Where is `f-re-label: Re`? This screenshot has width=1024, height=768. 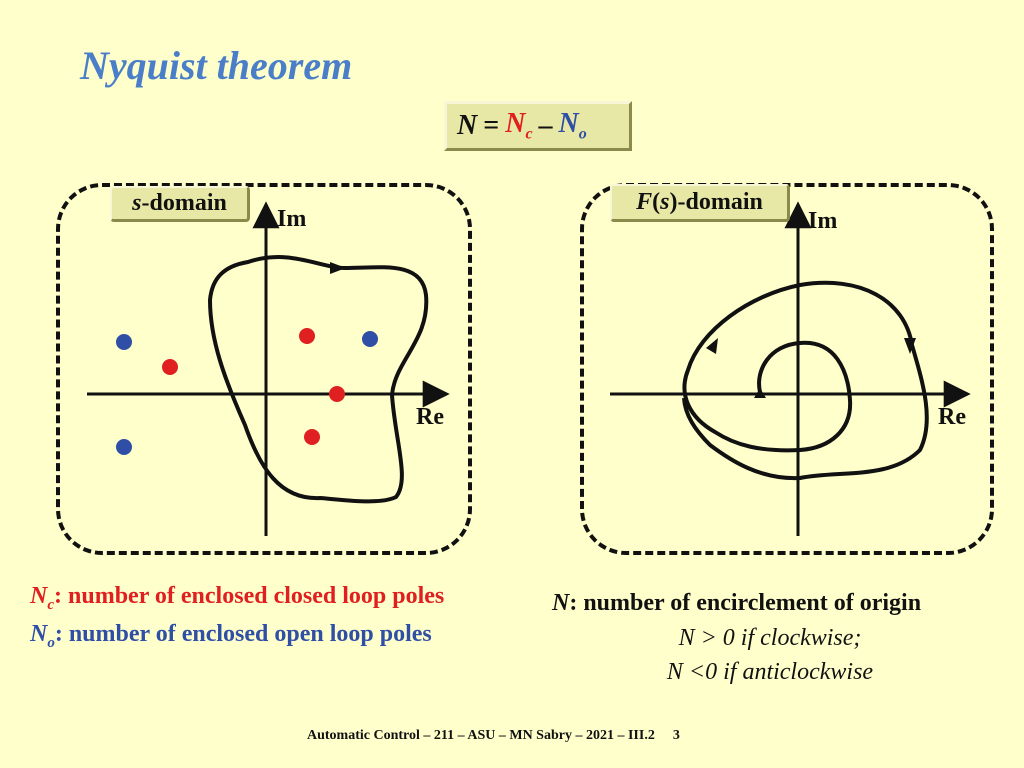
f-re-label: Re is located at coordinates (952, 417).